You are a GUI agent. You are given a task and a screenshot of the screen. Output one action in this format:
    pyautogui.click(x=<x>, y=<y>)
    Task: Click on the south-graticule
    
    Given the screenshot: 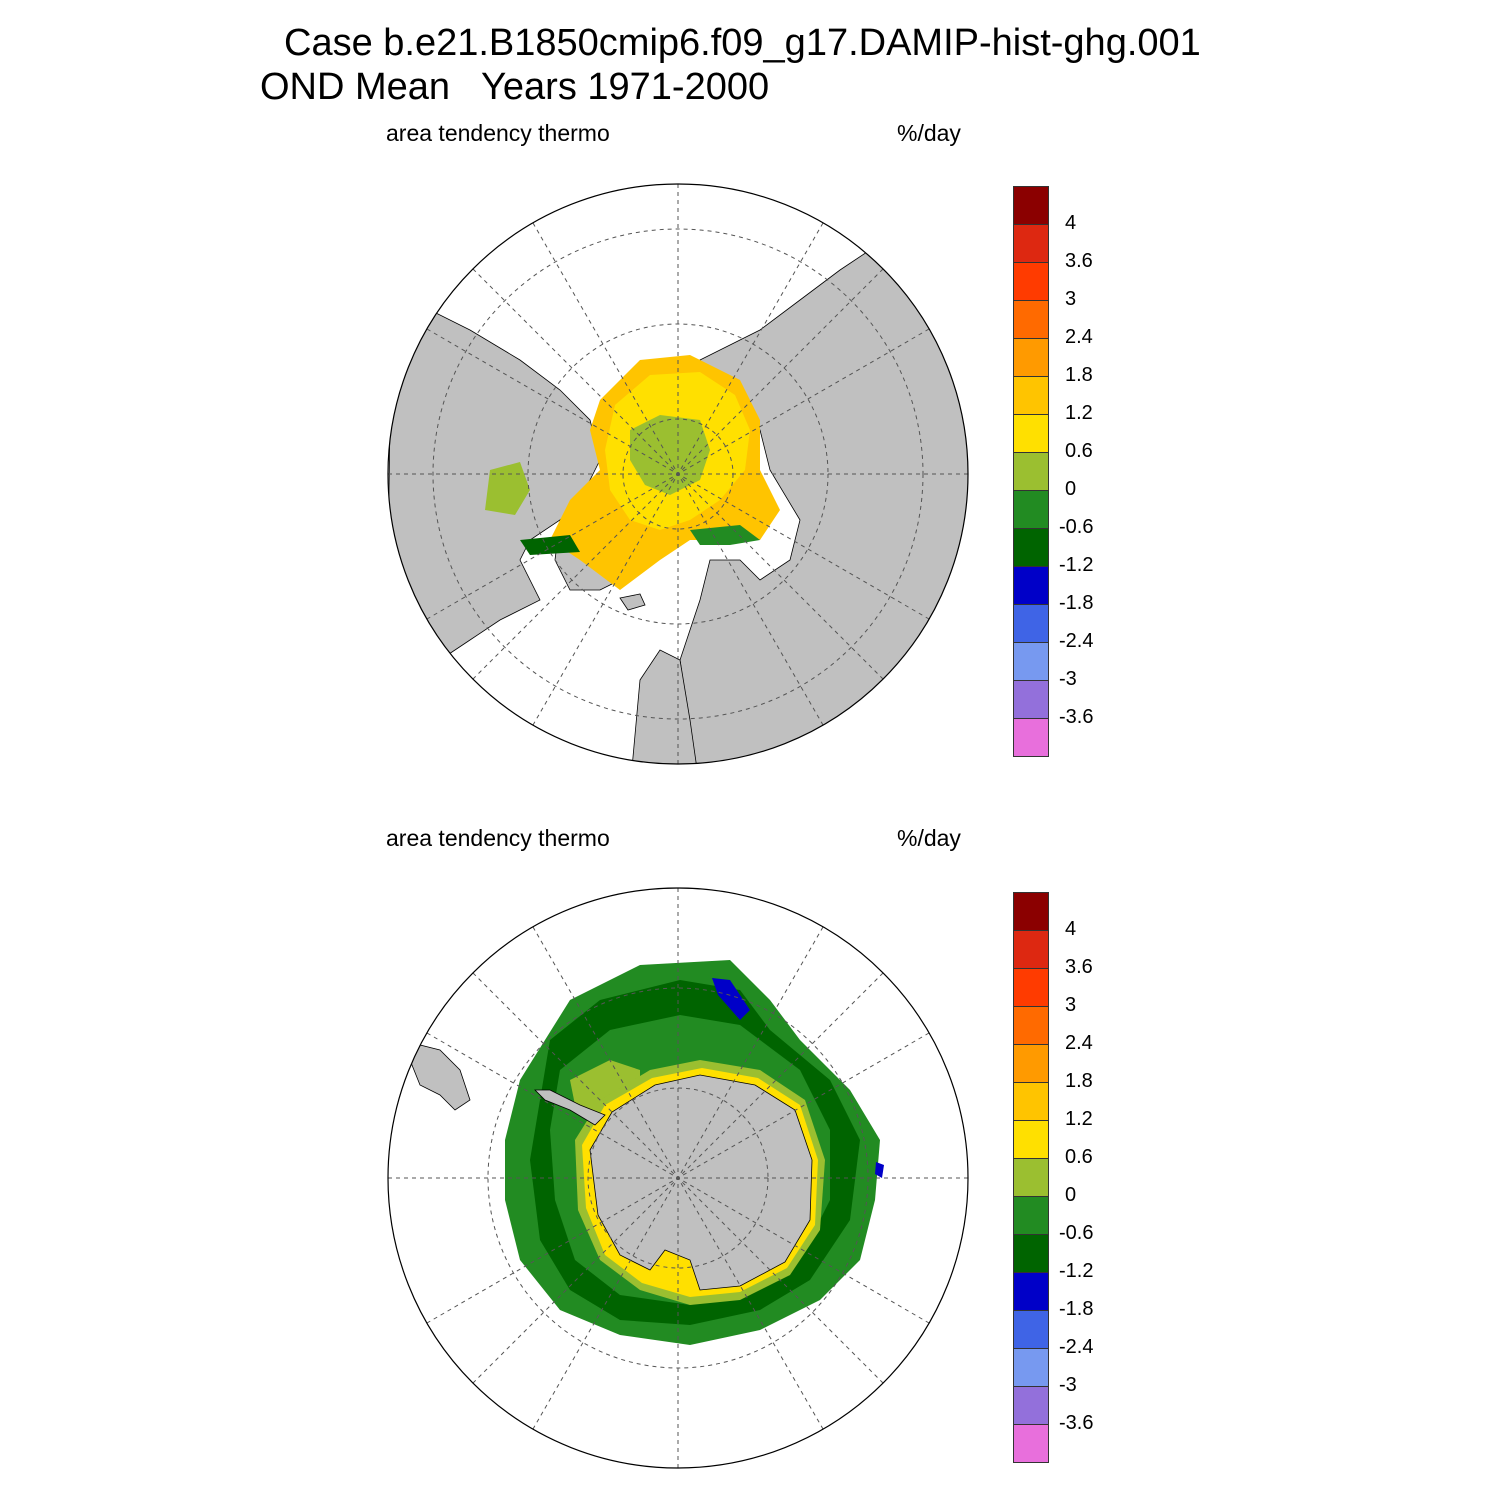 What is the action you would take?
    pyautogui.click(x=678, y=1178)
    